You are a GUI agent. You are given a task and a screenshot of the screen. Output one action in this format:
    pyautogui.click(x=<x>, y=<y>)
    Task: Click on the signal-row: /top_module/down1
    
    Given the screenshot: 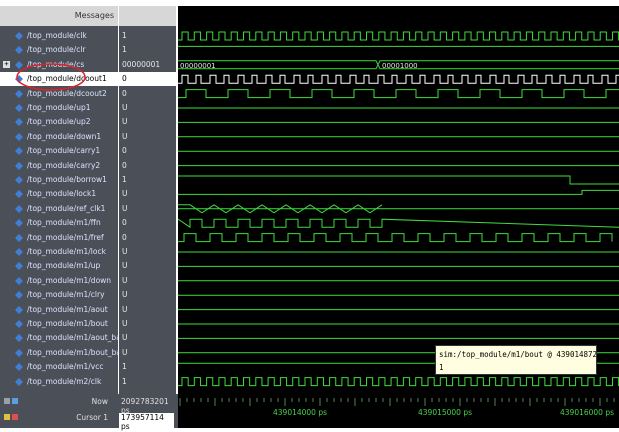 What is the action you would take?
    pyautogui.click(x=59, y=137)
    